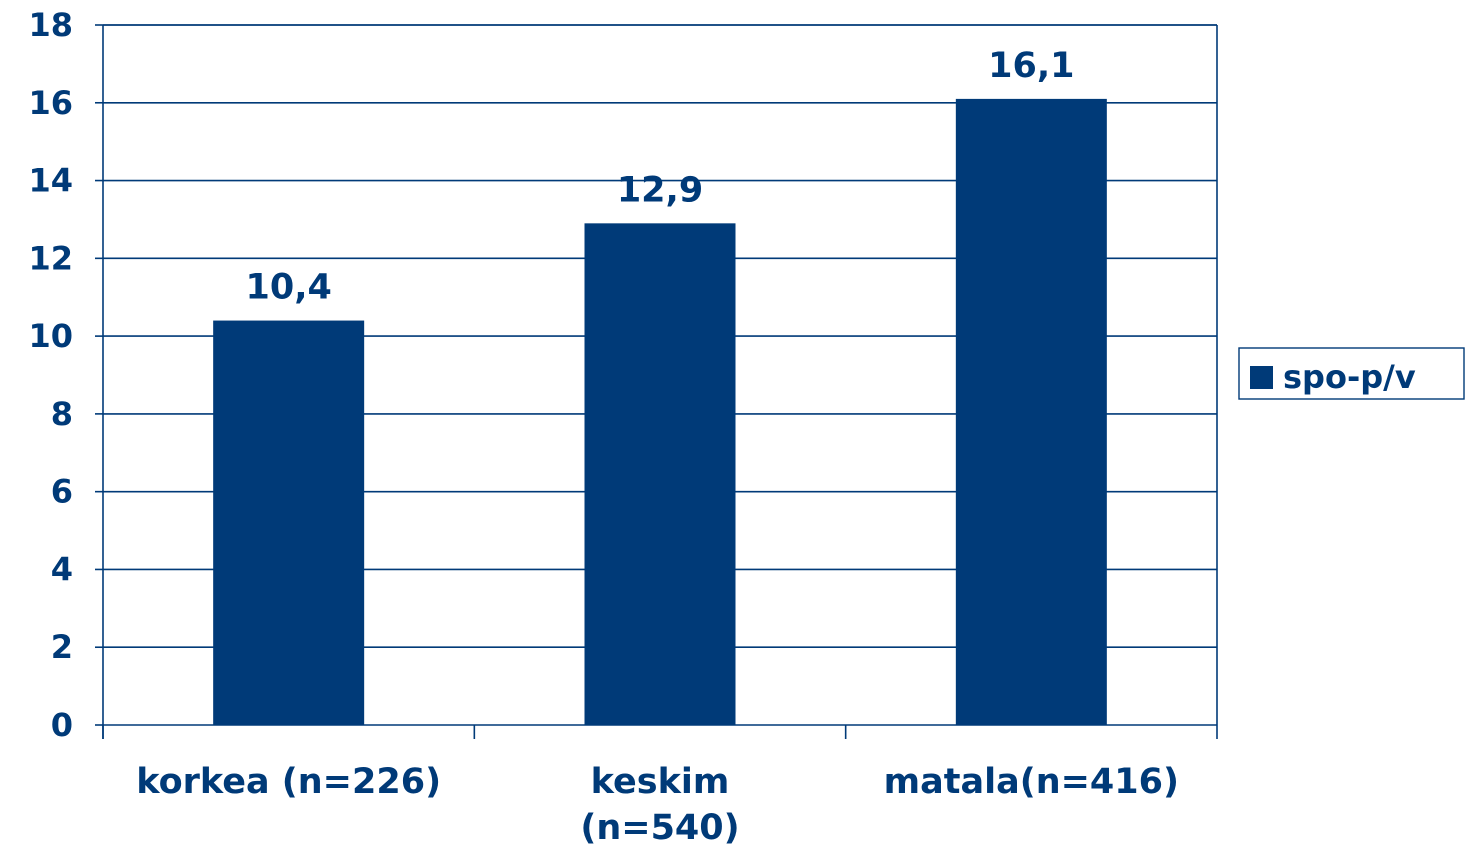 The height and width of the screenshot is (848, 1466). What do you see at coordinates (50, 375) in the screenshot?
I see `y-tick-labels: 0 2 4 6 8 10 12 14 16 18` at bounding box center [50, 375].